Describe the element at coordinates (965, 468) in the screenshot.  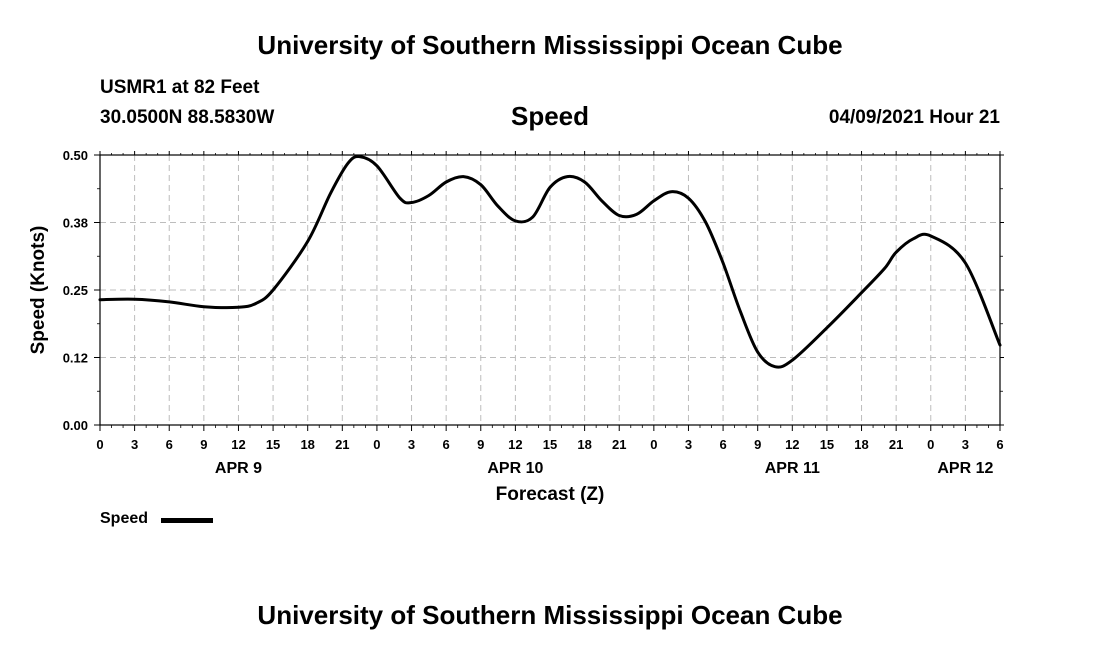
I see `date-label: APR 12` at that location.